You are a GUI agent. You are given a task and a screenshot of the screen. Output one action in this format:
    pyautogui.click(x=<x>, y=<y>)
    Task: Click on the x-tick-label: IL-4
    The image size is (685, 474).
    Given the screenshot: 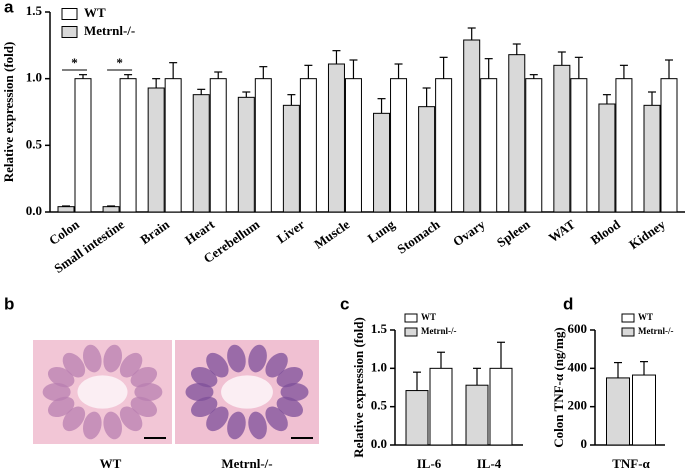 What is the action you would take?
    pyautogui.click(x=489, y=463)
    